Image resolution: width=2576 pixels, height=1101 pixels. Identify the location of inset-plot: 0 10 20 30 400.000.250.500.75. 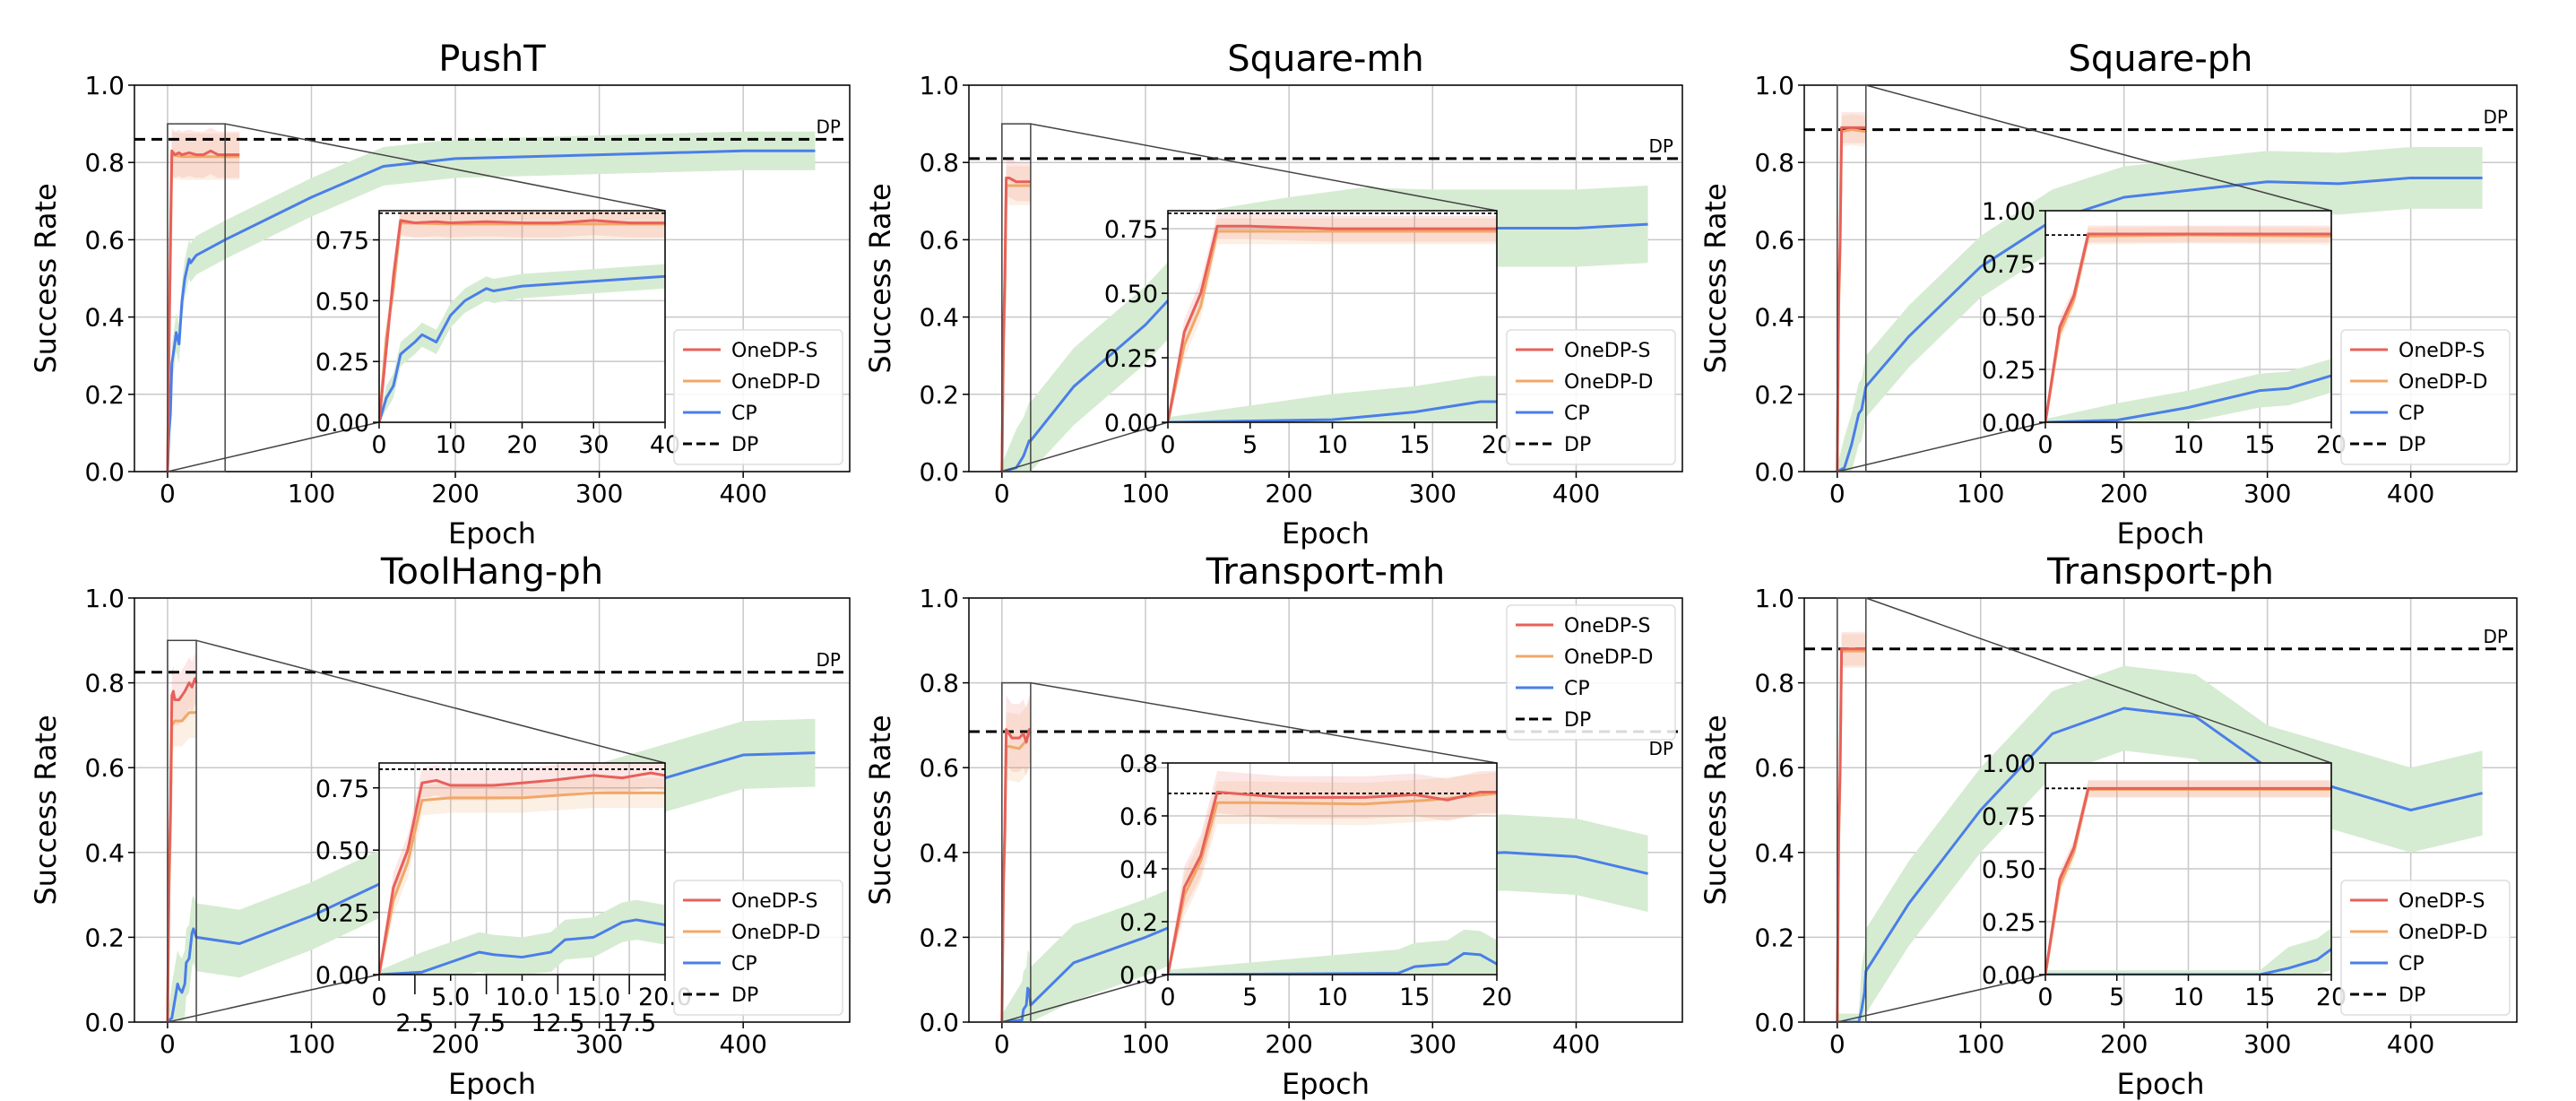
(498, 334).